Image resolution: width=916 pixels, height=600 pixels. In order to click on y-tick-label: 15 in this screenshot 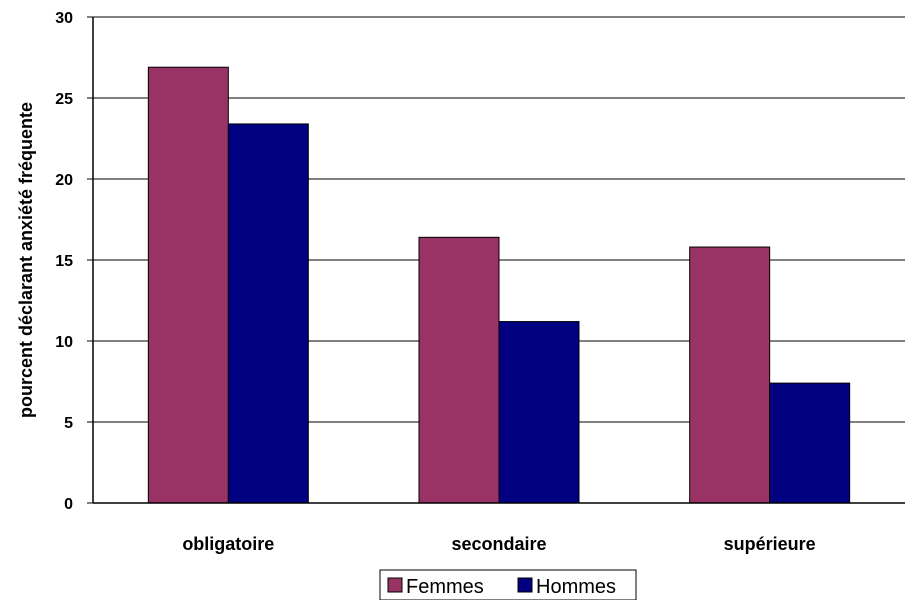, I will do `click(64, 261)`.